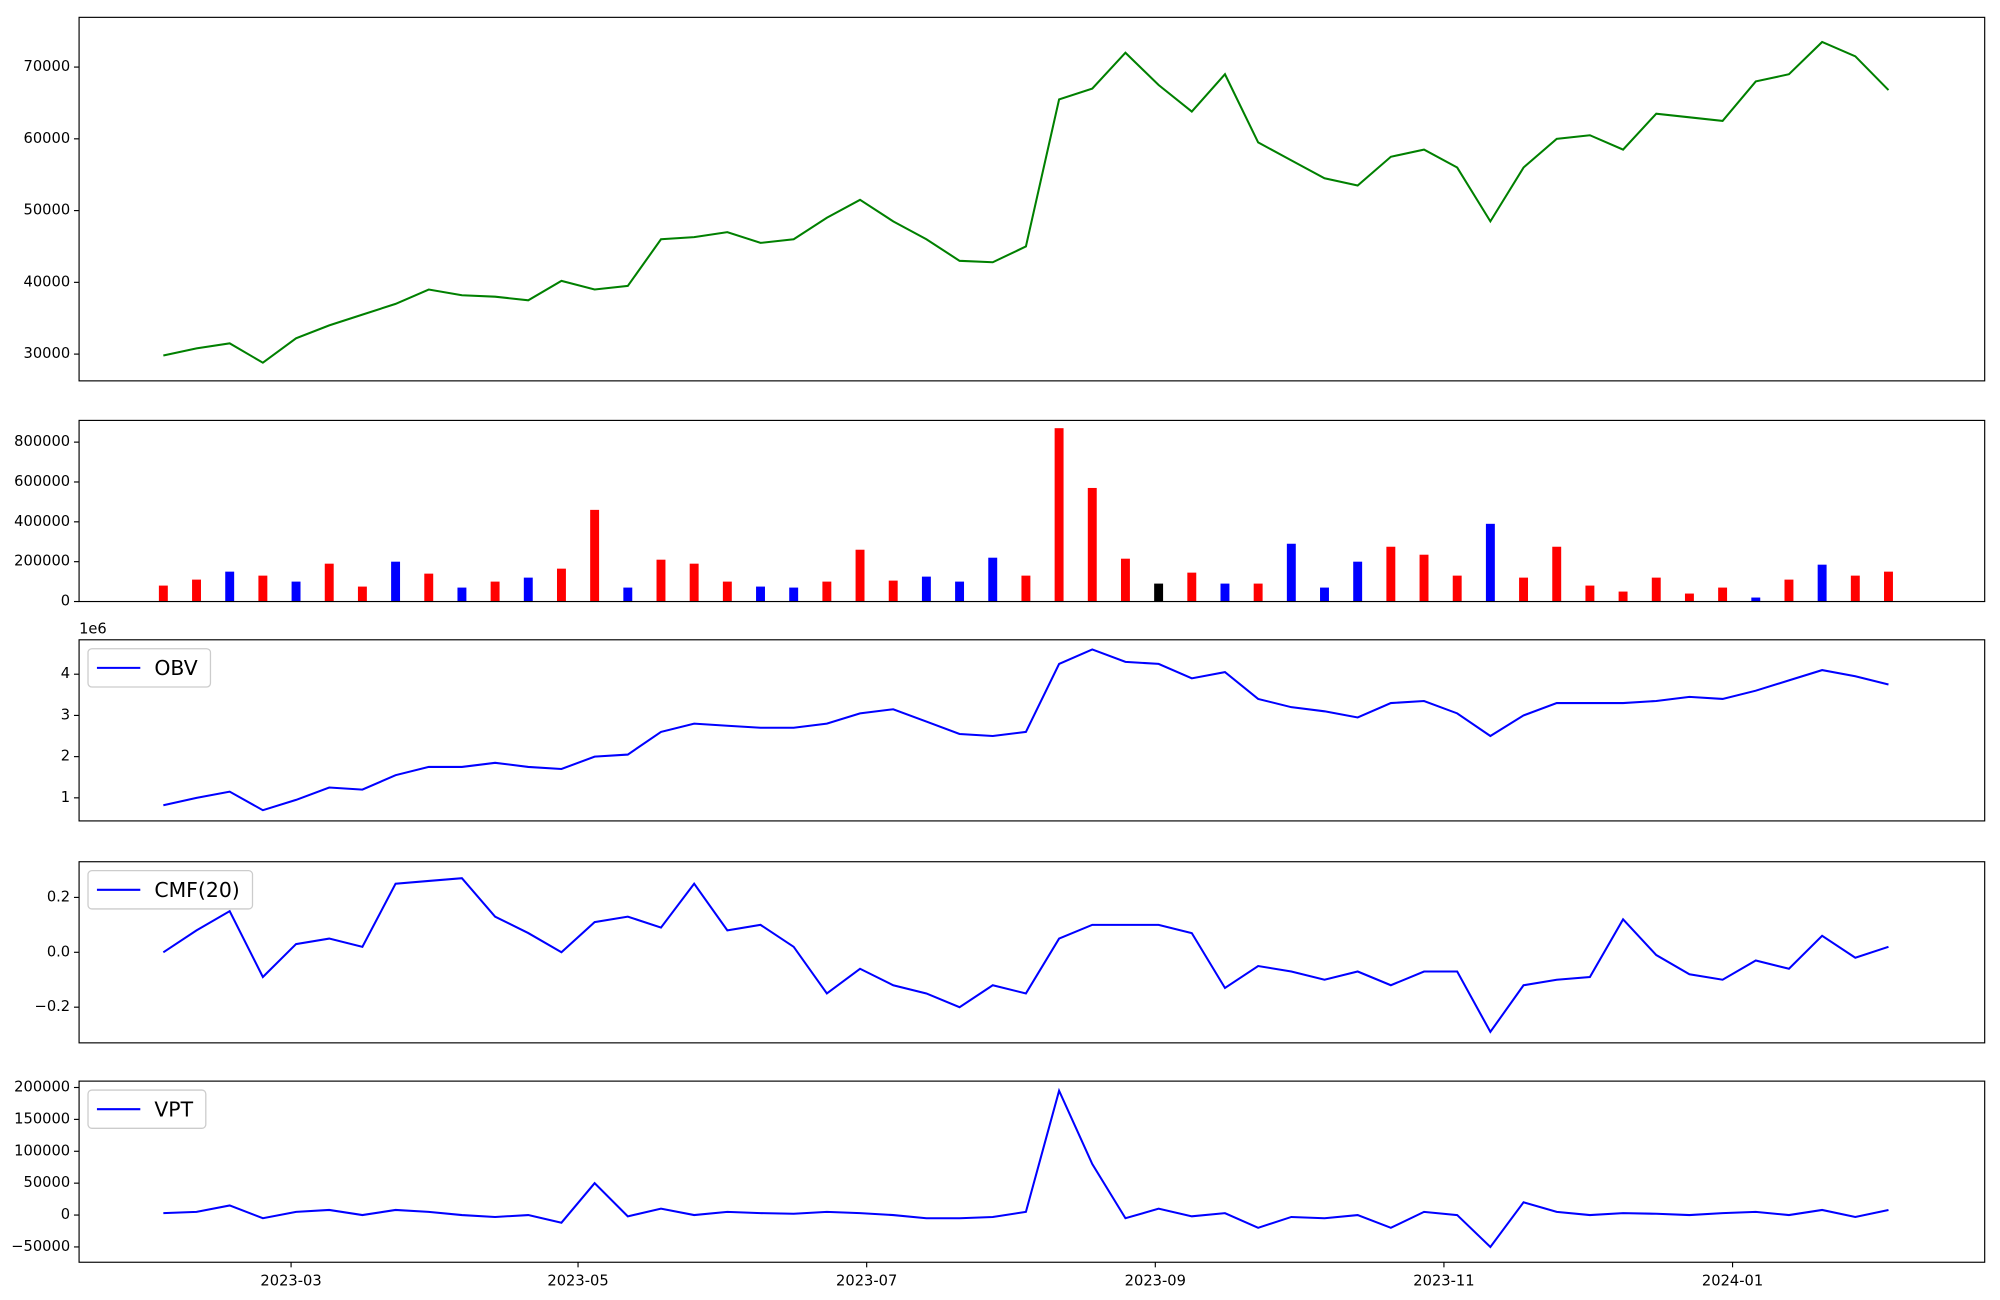 The width and height of the screenshot is (2000, 1300). What do you see at coordinates (42, 521) in the screenshot?
I see `y-tick-label: 400000` at bounding box center [42, 521].